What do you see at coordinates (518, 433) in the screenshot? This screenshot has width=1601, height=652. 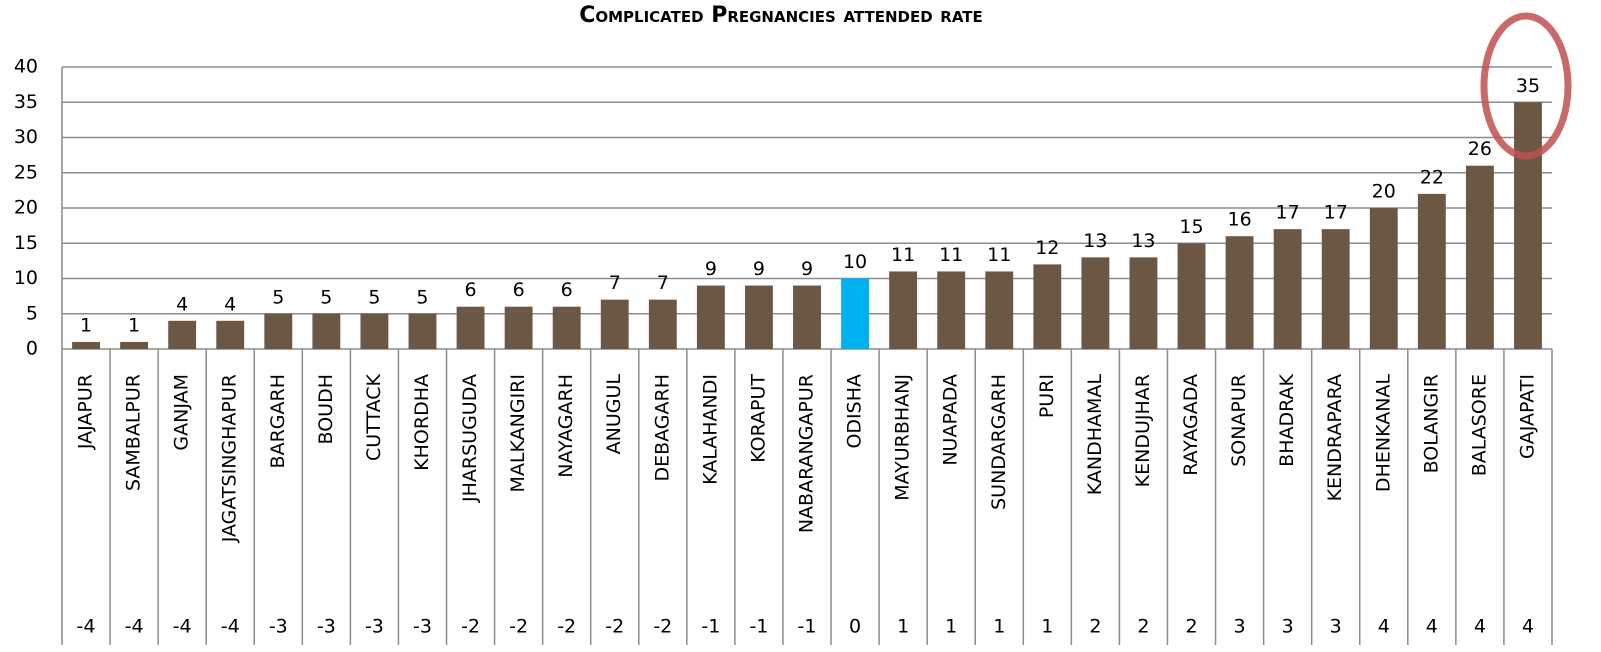 I see `x-tick-label: MALKANGIRI` at bounding box center [518, 433].